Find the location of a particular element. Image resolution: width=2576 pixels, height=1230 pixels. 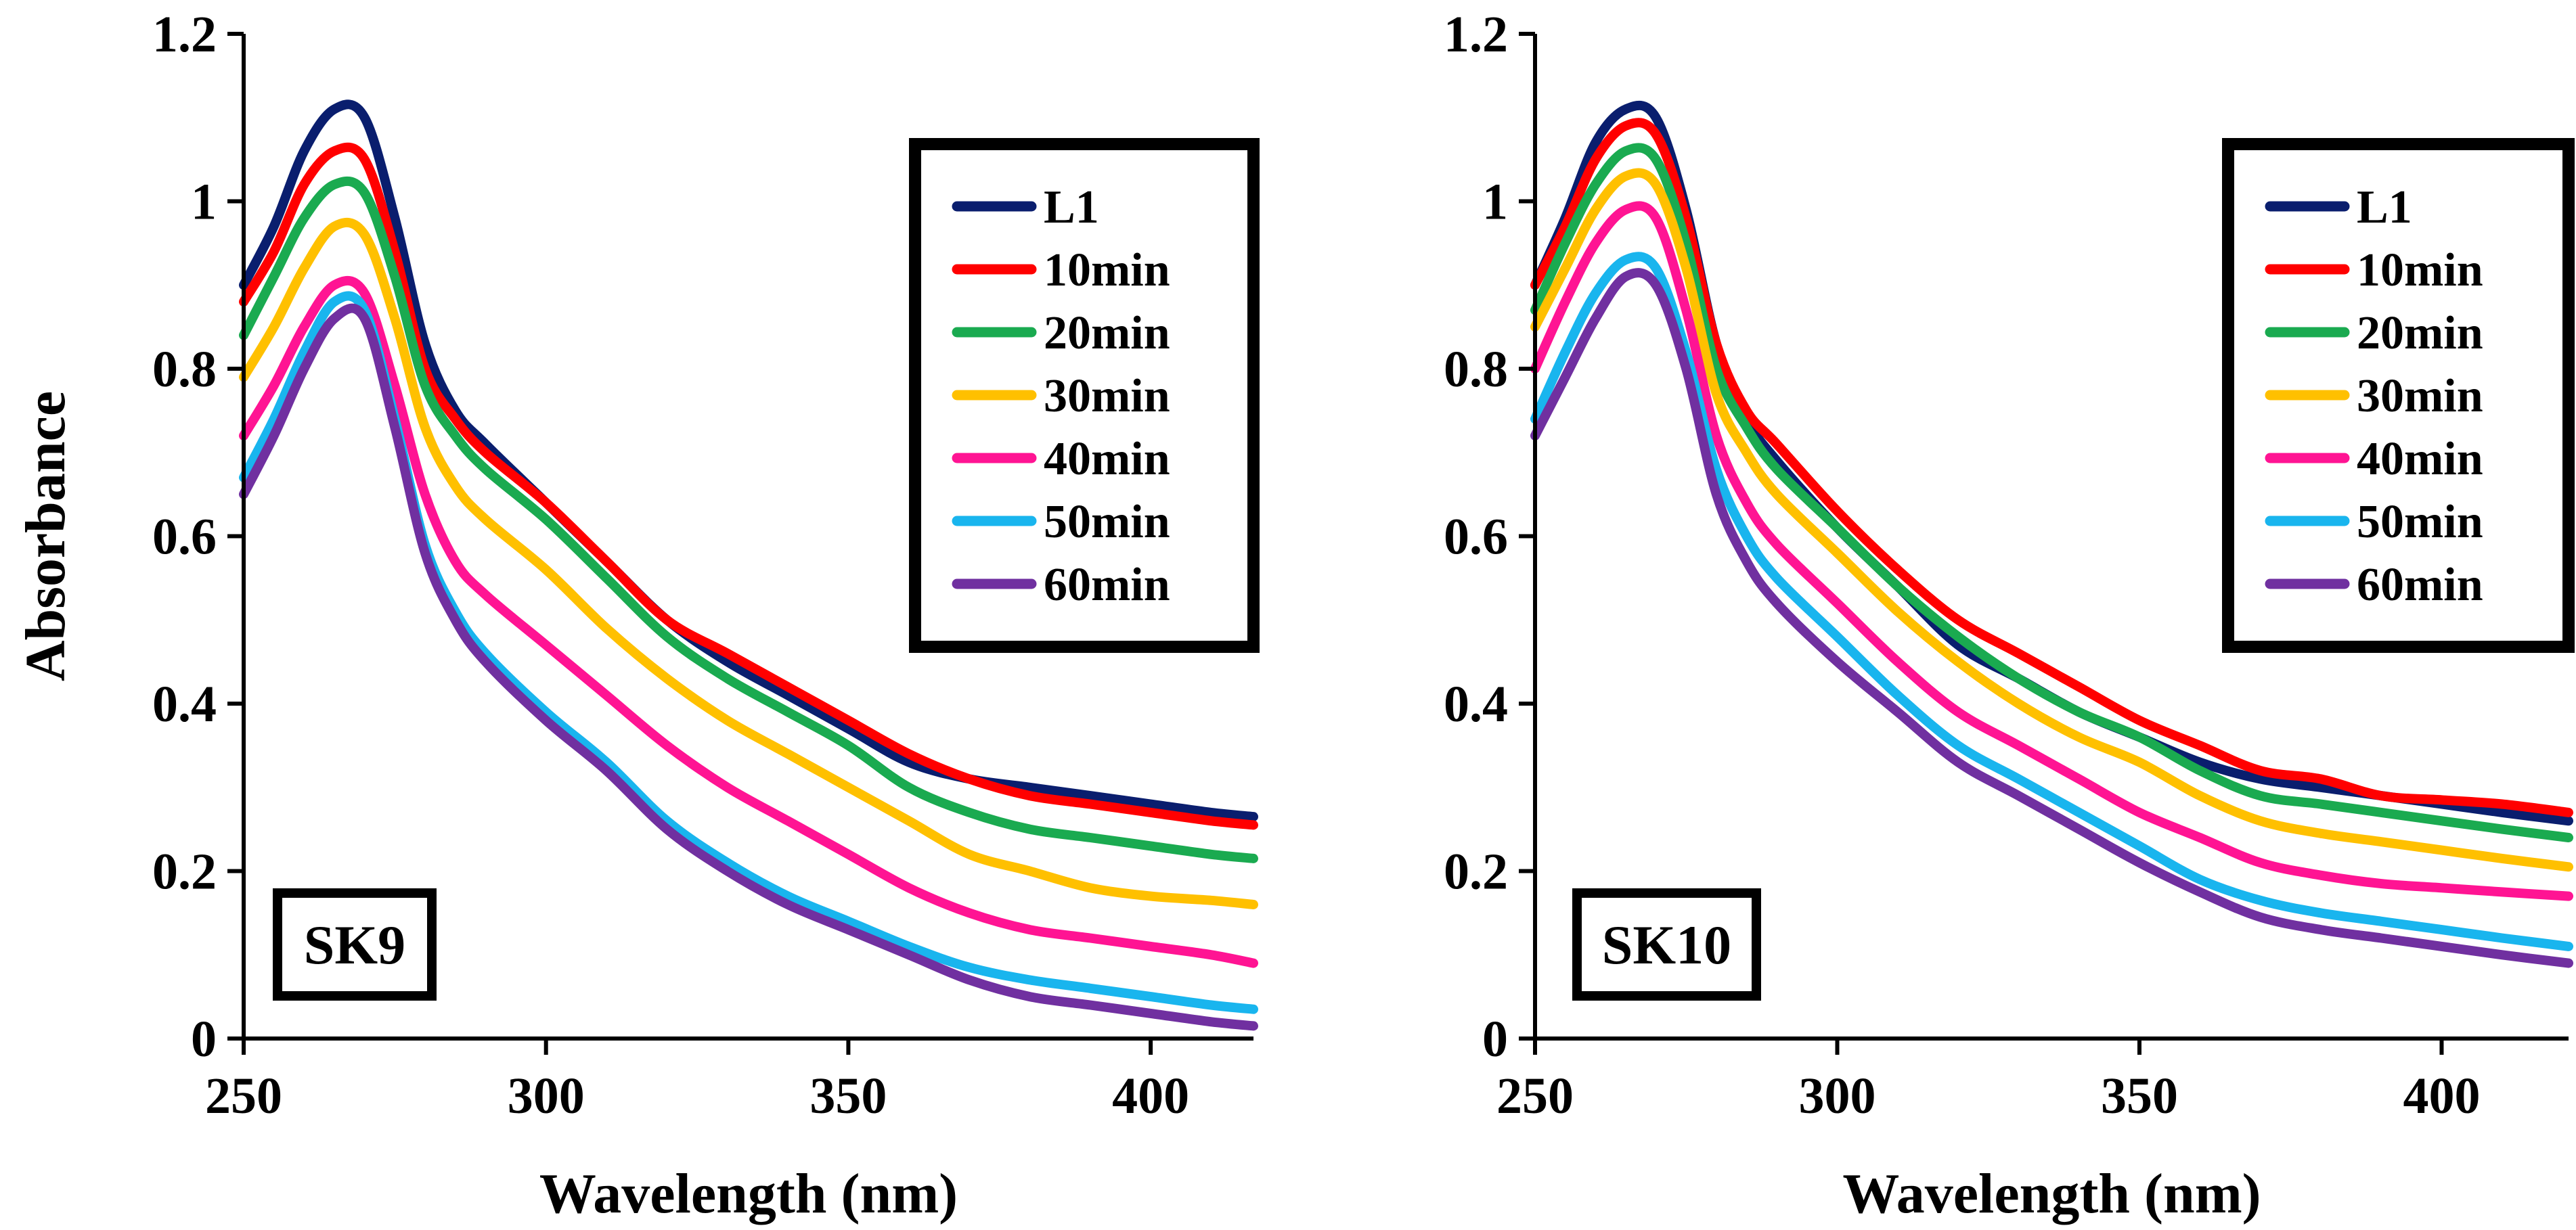

panel-label: SK9 is located at coordinates (354, 945).